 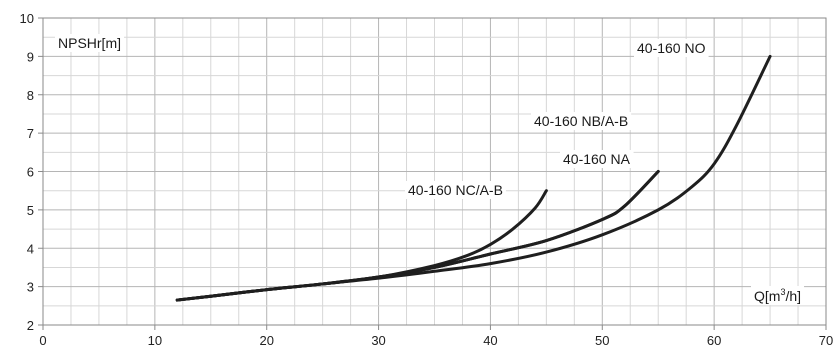 I want to click on curve-40-160-nc-a-b, so click(x=361, y=245).